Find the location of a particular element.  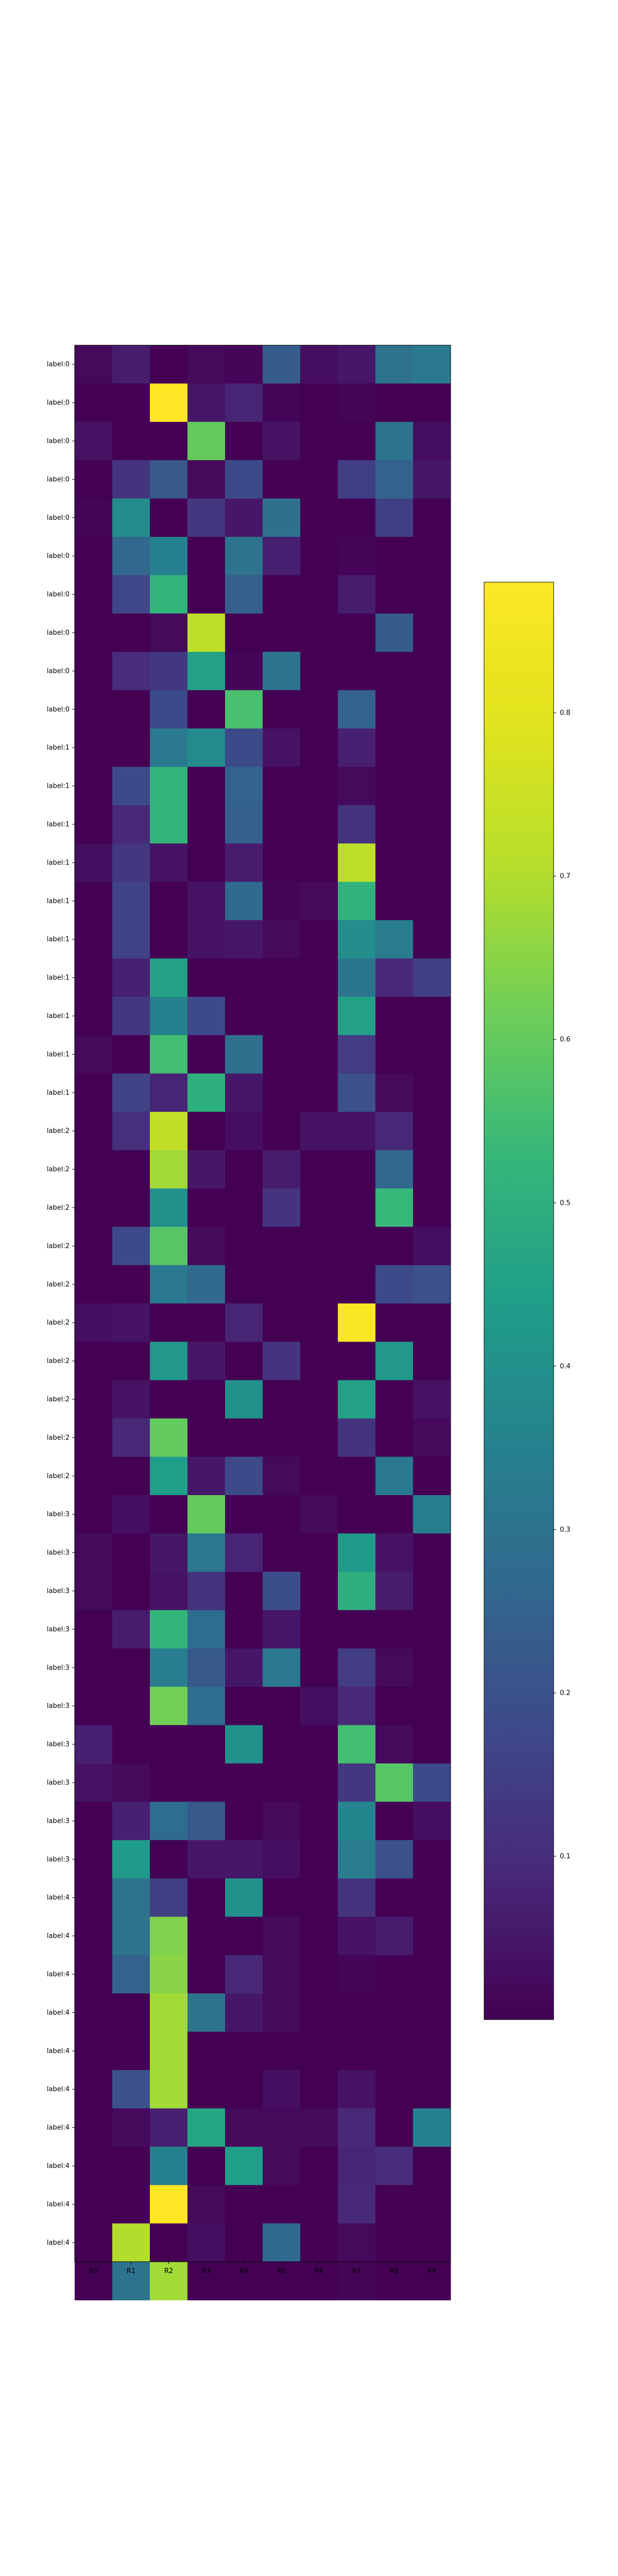

y-tick-label: label:4 is located at coordinates (58, 1974).